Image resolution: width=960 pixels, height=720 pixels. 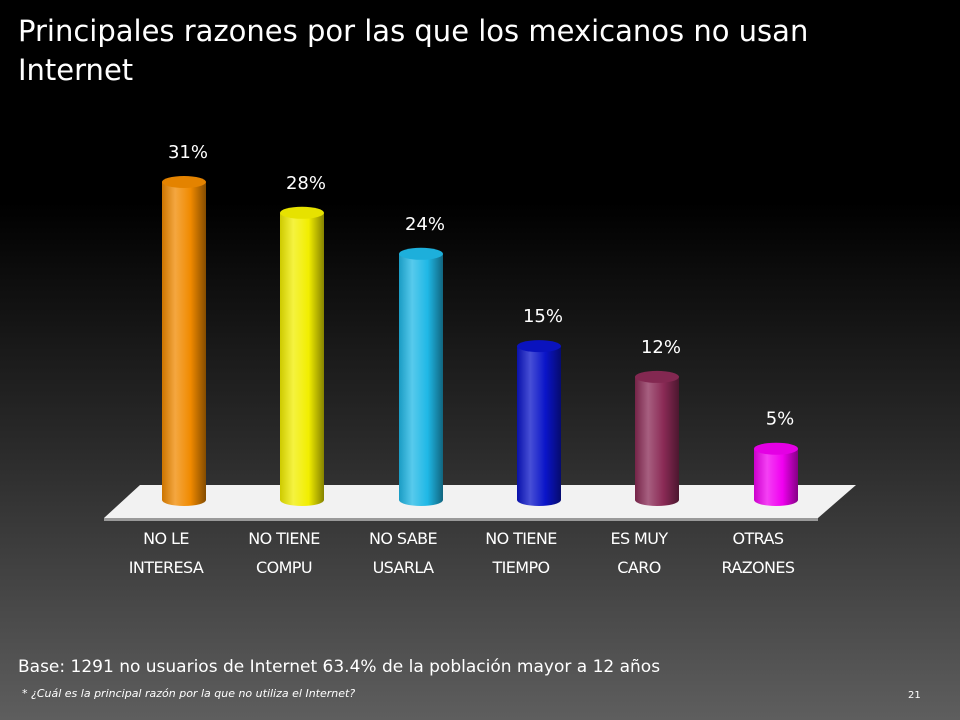 I want to click on category-label: NO SABE, so click(x=403, y=538).